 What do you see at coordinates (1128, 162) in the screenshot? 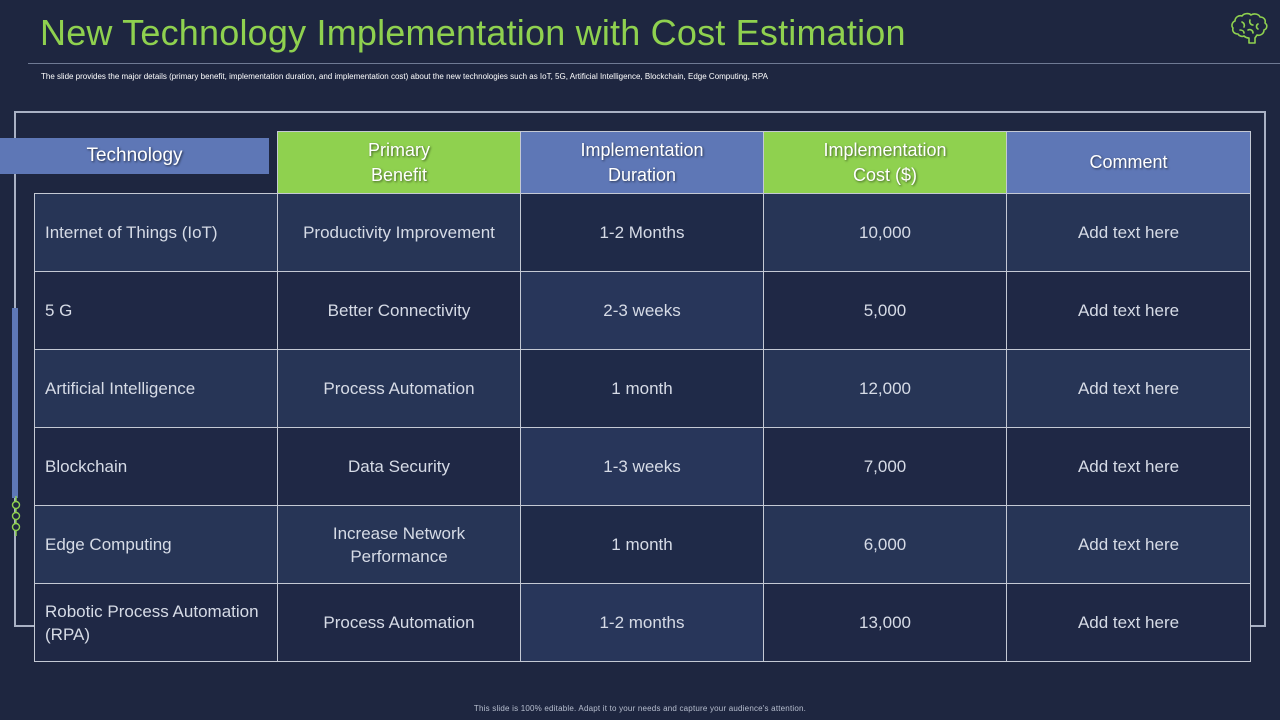
I see `header-comment: Comment` at bounding box center [1128, 162].